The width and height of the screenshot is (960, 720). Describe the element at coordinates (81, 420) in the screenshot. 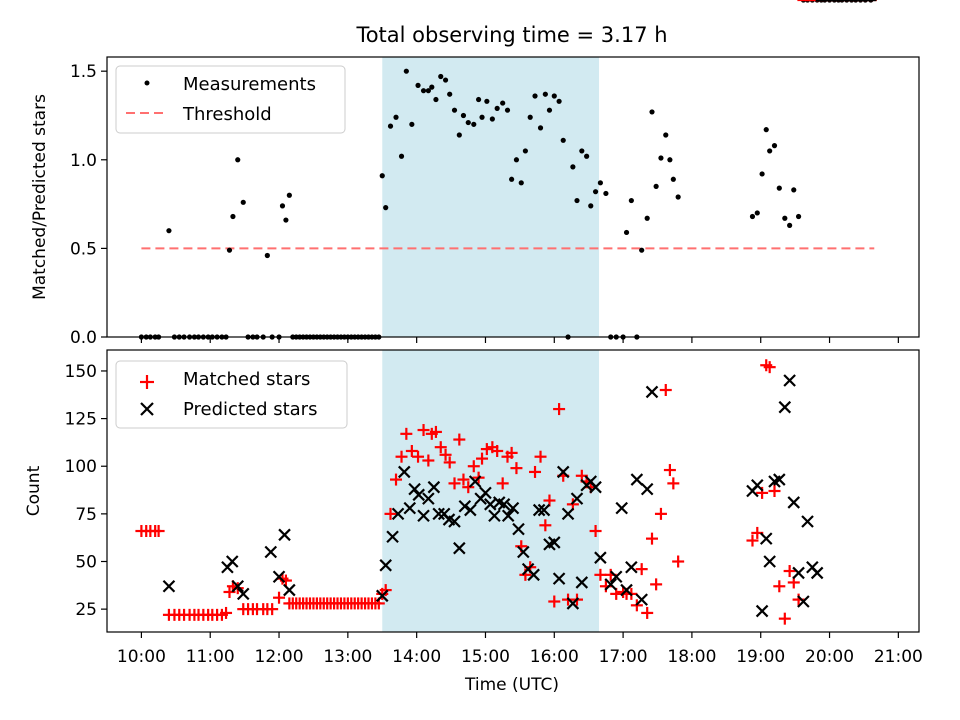

I see `bottom-y-tick-label: 125` at that location.